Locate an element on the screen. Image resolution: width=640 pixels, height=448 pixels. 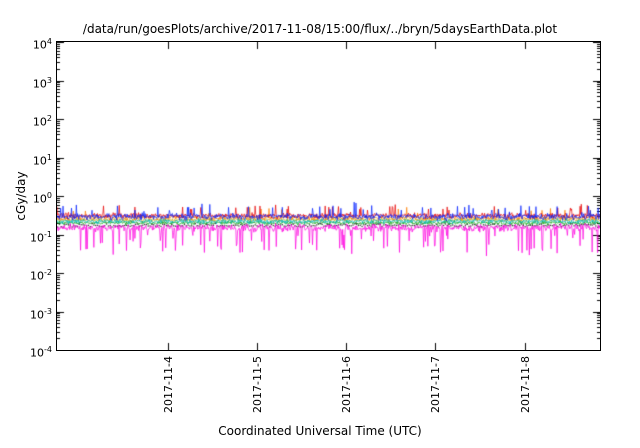
x-tick-label: 2017-11-8 is located at coordinates (525, 384).